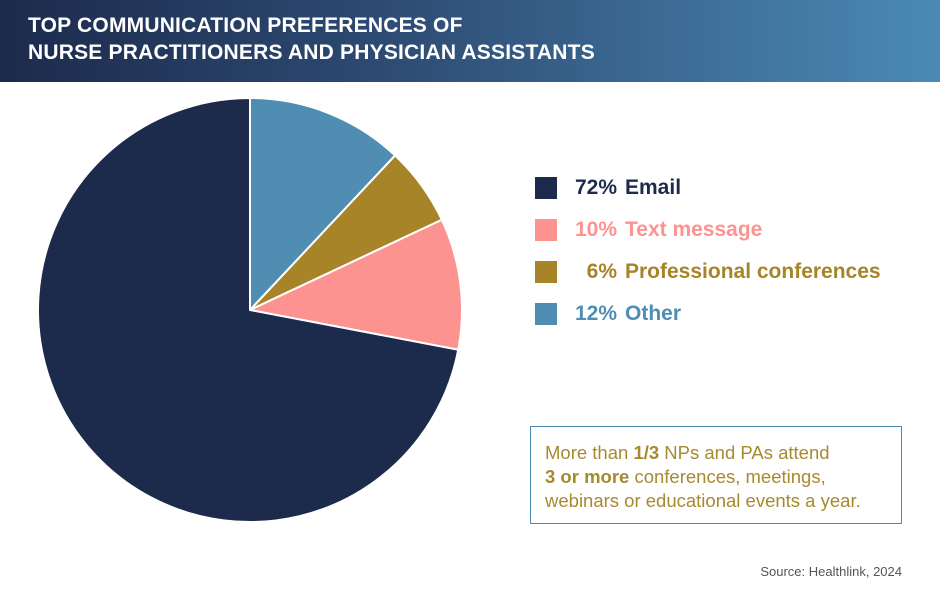 The width and height of the screenshot is (940, 600). What do you see at coordinates (546, 230) in the screenshot?
I see `legend-swatch-text-message` at bounding box center [546, 230].